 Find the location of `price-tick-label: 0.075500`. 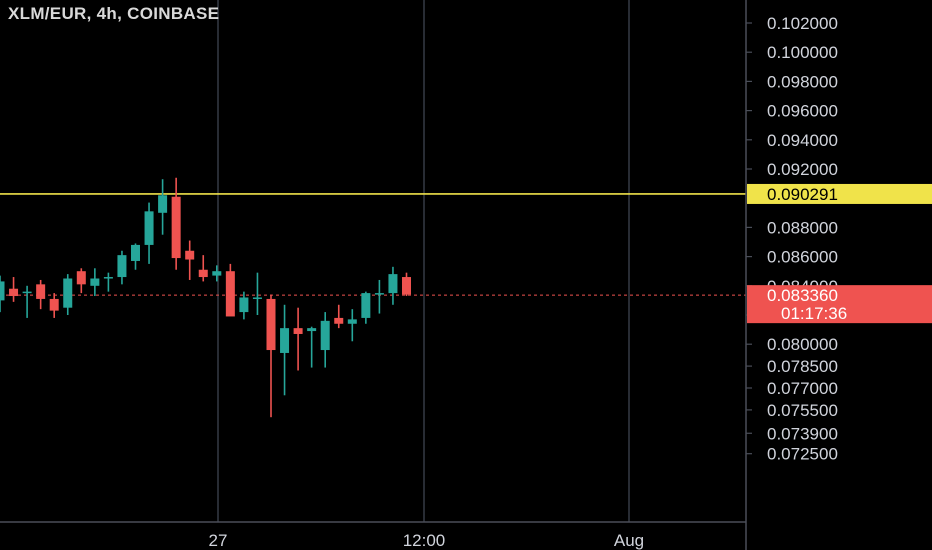

price-tick-label: 0.075500 is located at coordinates (802, 410).